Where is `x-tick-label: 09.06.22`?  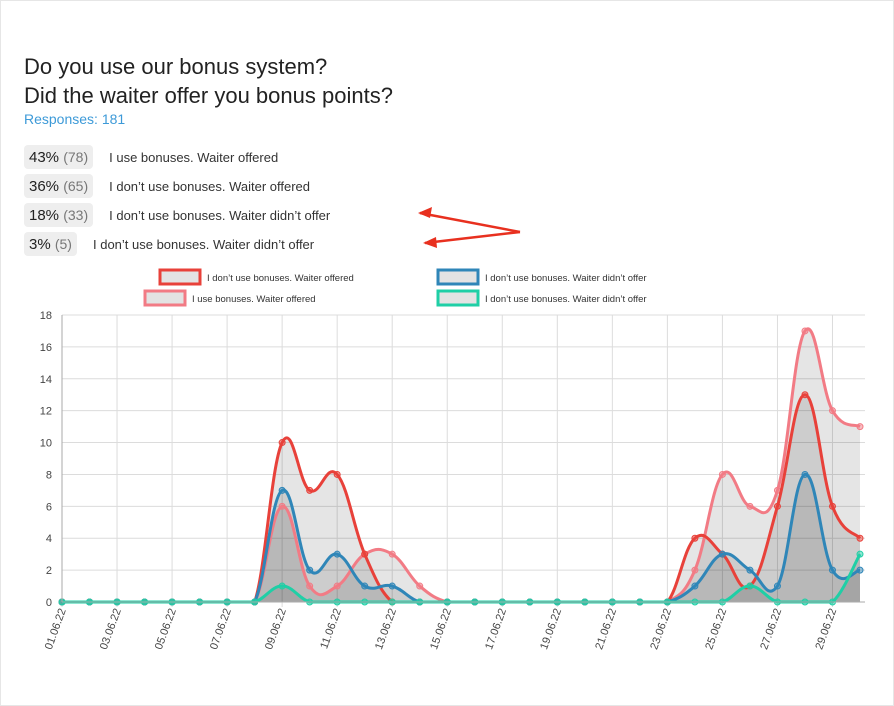
x-tick-label: 09.06.22 is located at coordinates (276, 629).